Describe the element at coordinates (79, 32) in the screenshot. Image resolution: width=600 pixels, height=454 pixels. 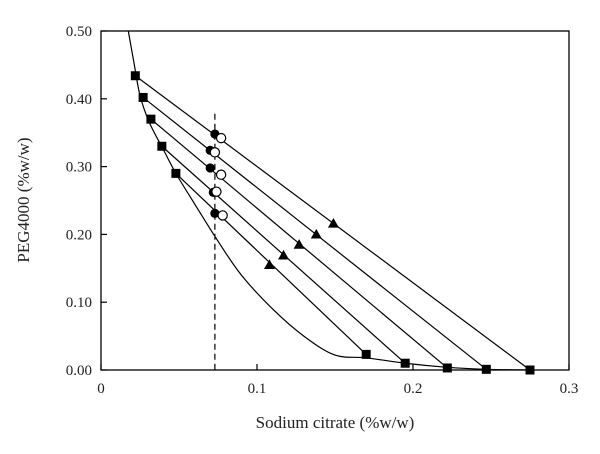
I see `y-tick-label: 0.50` at that location.